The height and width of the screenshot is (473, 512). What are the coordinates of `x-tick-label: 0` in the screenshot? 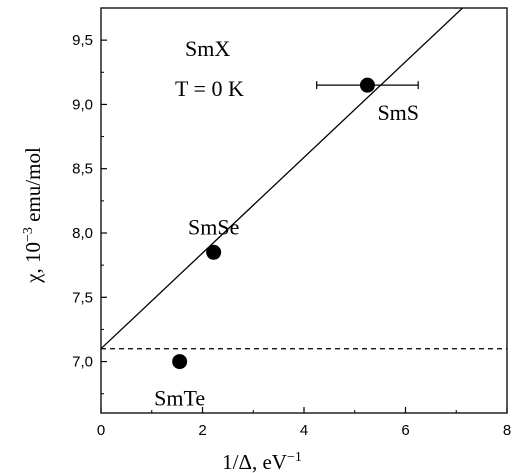 It's located at (101, 430).